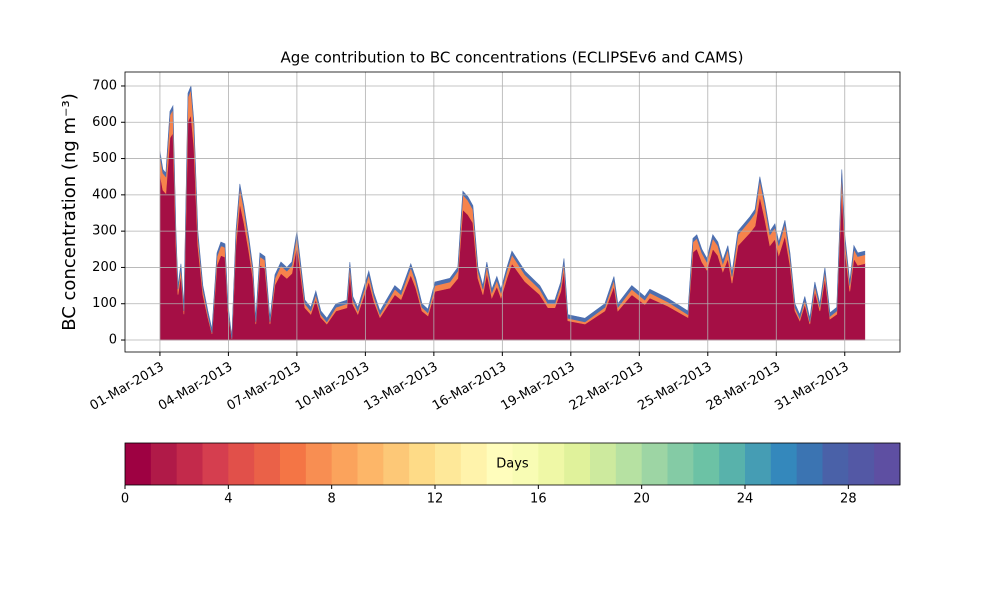 Image resolution: width=1000 pixels, height=600 pixels. I want to click on y-tick-label: 400, so click(104, 194).